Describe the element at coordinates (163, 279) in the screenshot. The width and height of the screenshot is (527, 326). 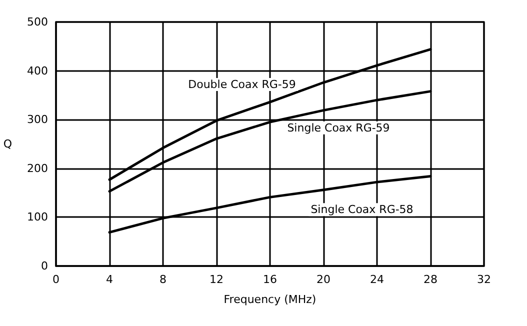
I see `x-tick-label: 8` at that location.